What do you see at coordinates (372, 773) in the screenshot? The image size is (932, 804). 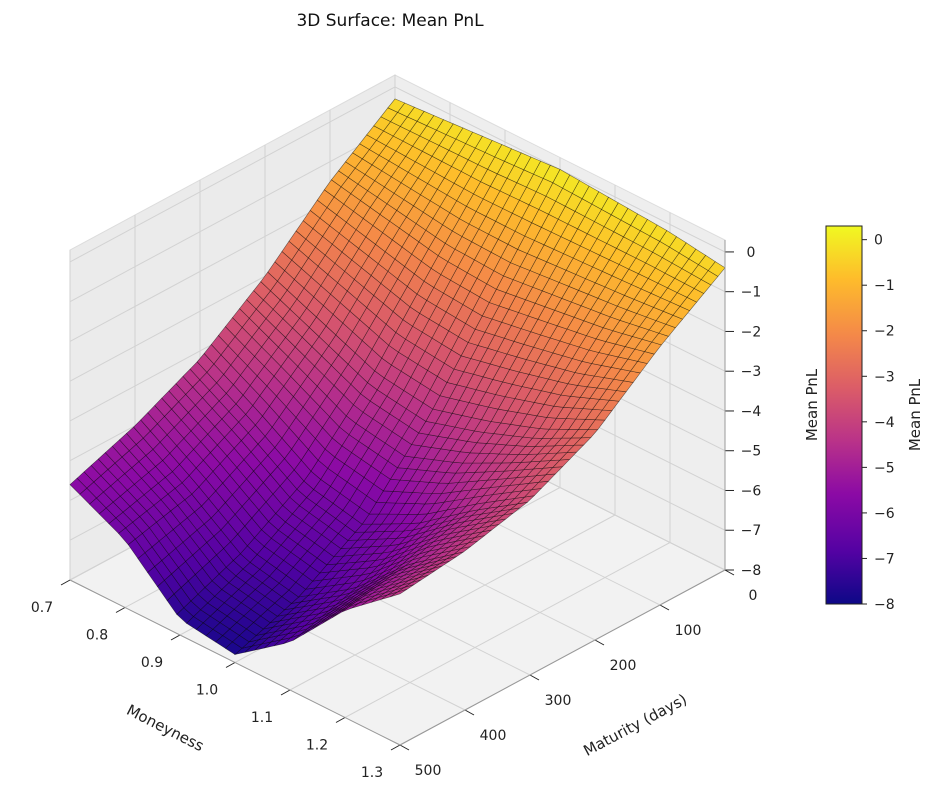 I see `x-tick-label: 1.3` at bounding box center [372, 773].